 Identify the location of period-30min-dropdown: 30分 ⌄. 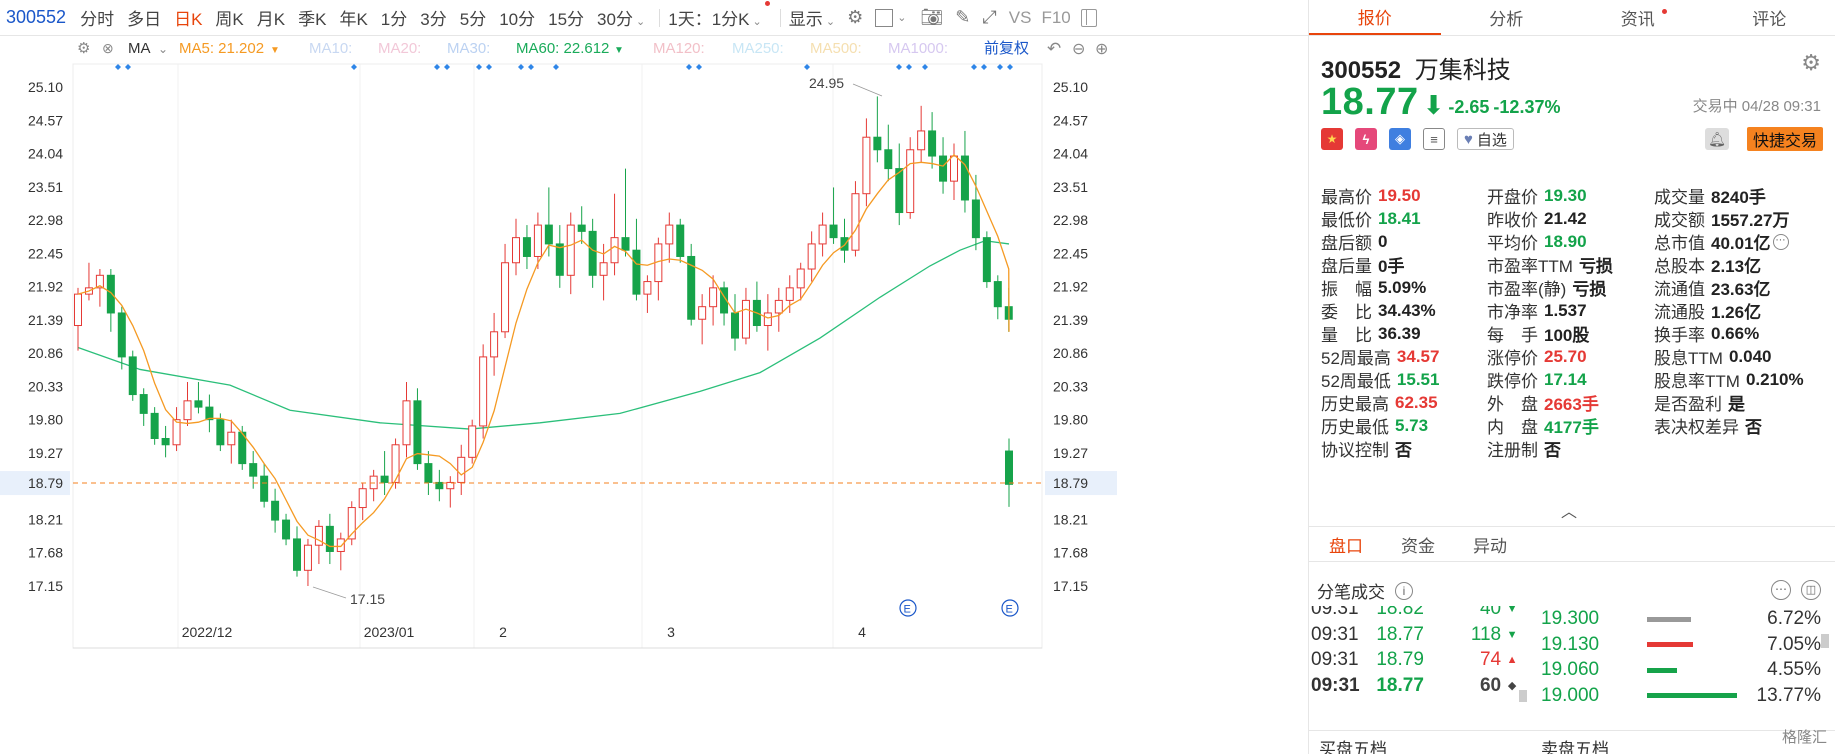
(621, 17).